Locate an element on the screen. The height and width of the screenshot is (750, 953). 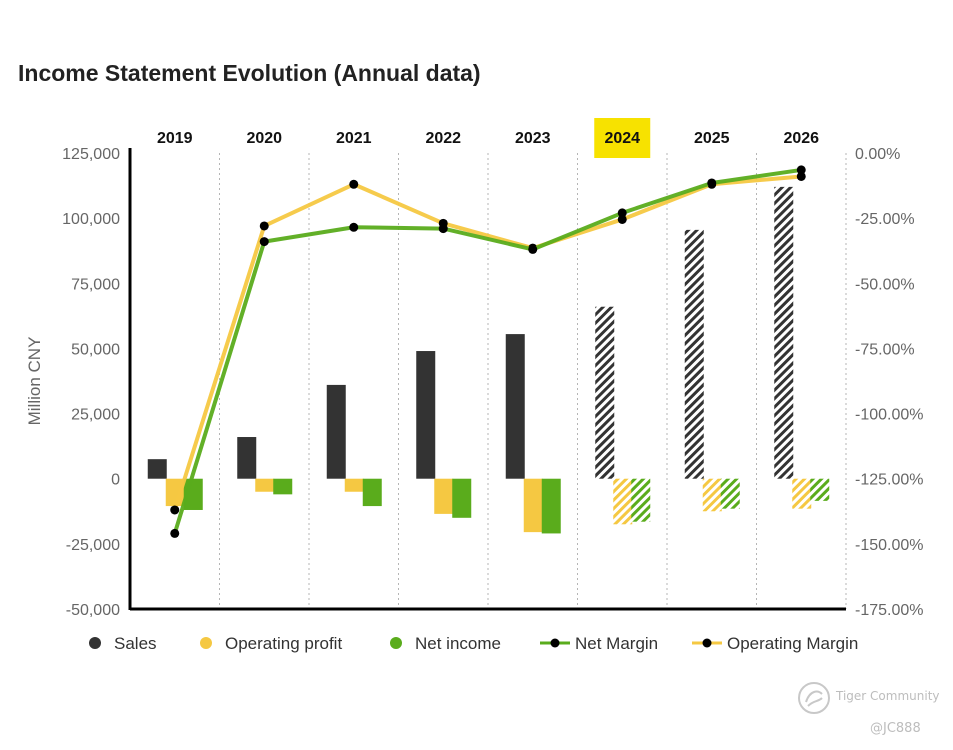
y2-tick-label: -25.00% is located at coordinates (885, 219).